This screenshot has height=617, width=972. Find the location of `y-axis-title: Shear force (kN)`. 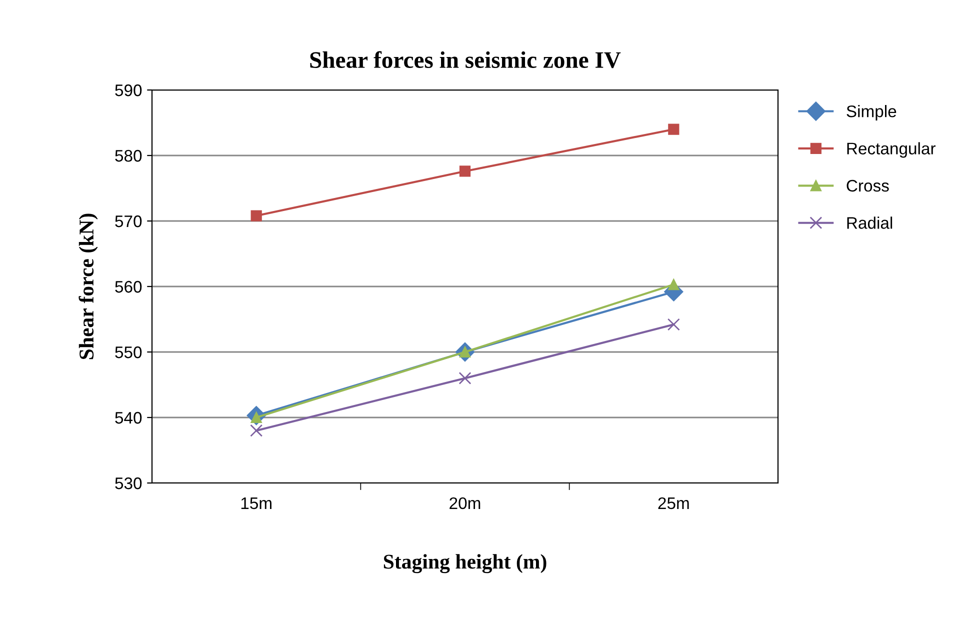

y-axis-title: Shear force (kN) is located at coordinates (88, 287).